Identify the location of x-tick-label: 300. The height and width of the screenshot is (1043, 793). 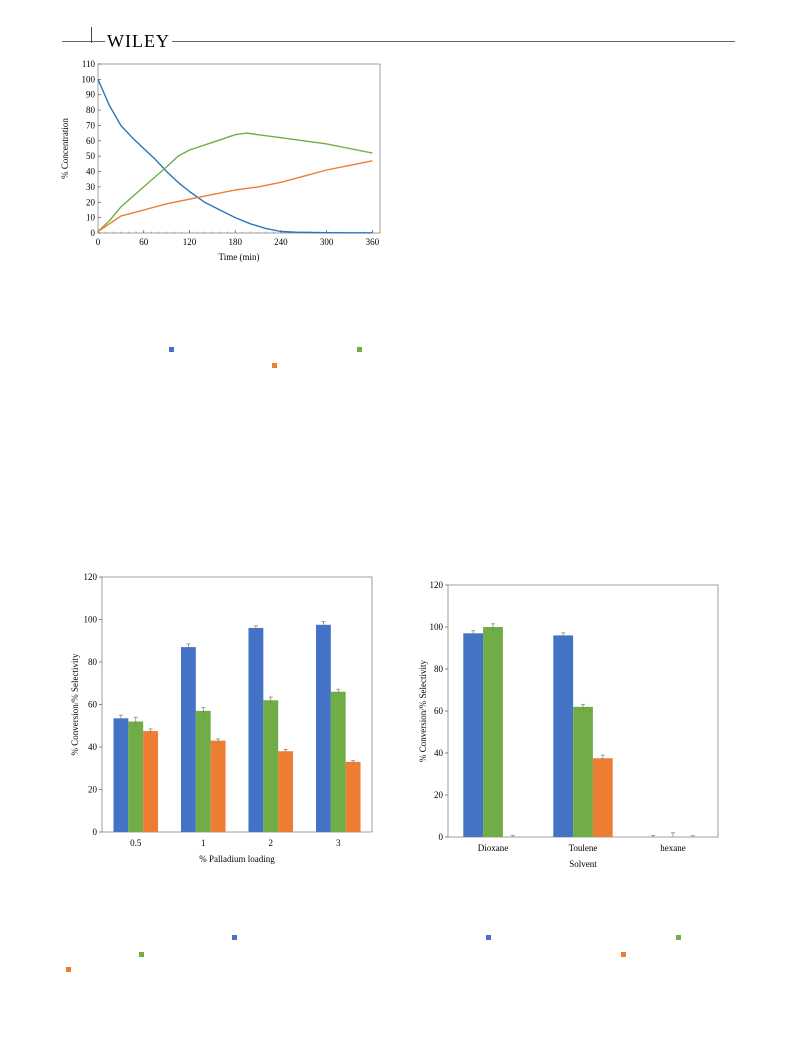
(327, 242).